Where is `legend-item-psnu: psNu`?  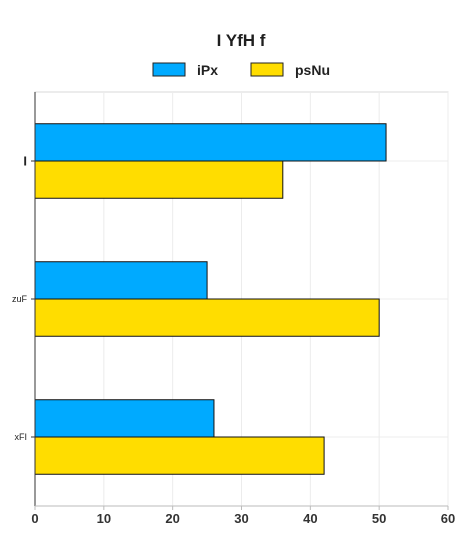 legend-item-psnu: psNu is located at coordinates (290, 70).